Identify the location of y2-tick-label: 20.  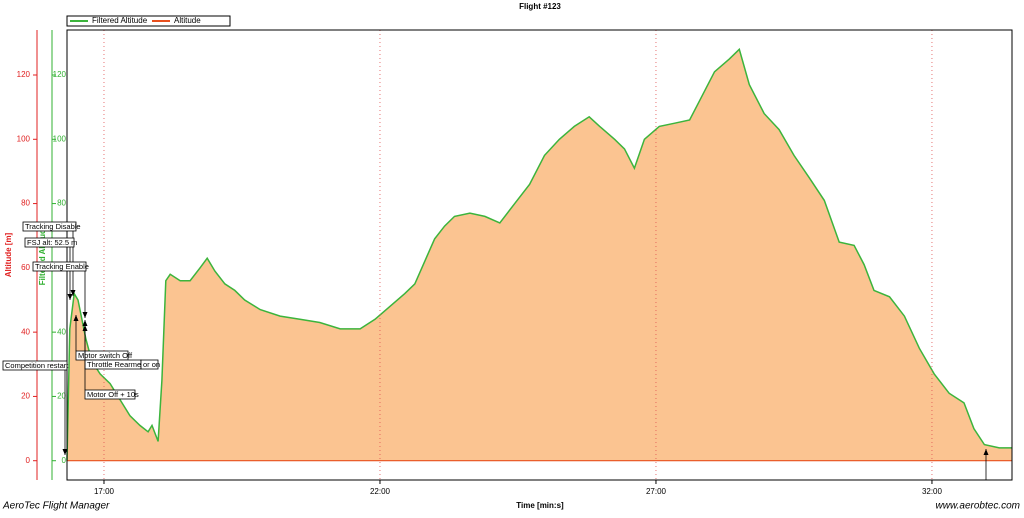
(61, 396).